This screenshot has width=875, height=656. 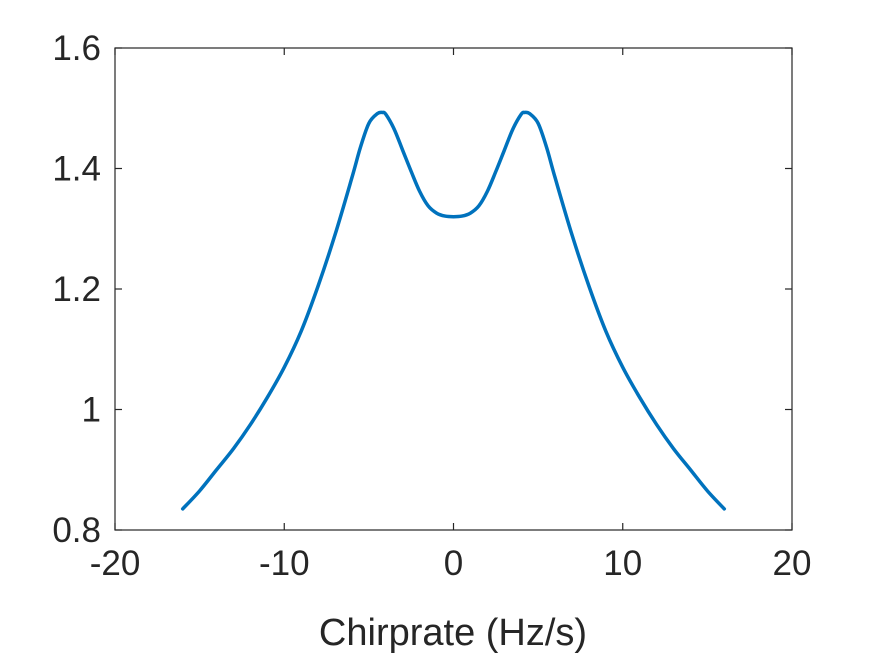 I want to click on y-tick-label: 1.6, so click(x=76, y=48).